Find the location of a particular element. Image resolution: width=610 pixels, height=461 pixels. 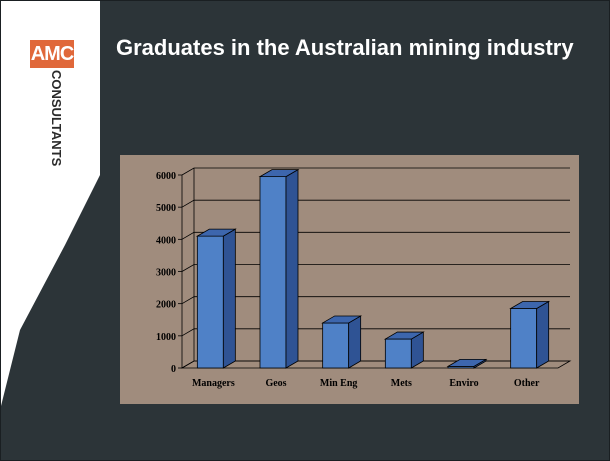

white-side-panel is located at coordinates (50, 205).